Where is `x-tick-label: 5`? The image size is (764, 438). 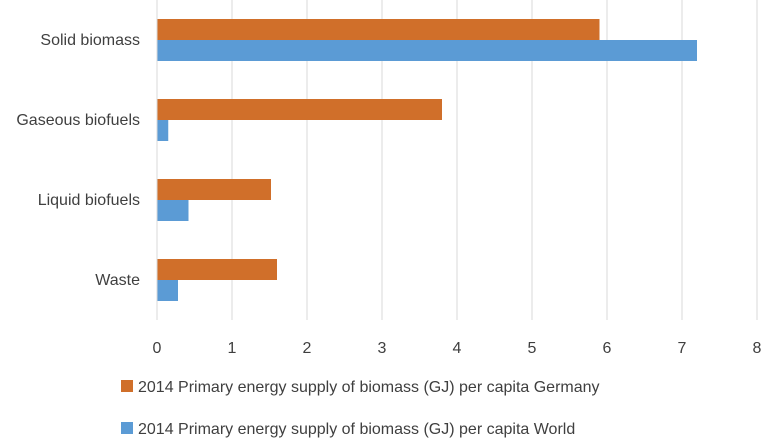 x-tick-label: 5 is located at coordinates (532, 348).